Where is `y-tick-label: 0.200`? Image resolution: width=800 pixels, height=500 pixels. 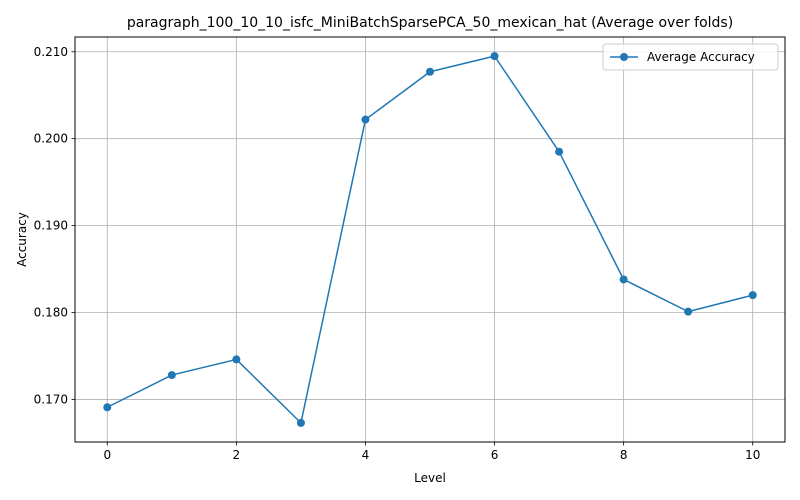
y-tick-label: 0.200 is located at coordinates (51, 139).